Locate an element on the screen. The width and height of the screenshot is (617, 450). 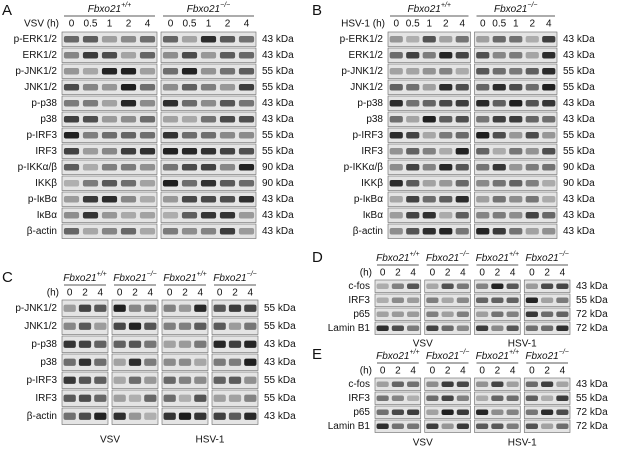
panel-letter: E is located at coordinates (317, 354).